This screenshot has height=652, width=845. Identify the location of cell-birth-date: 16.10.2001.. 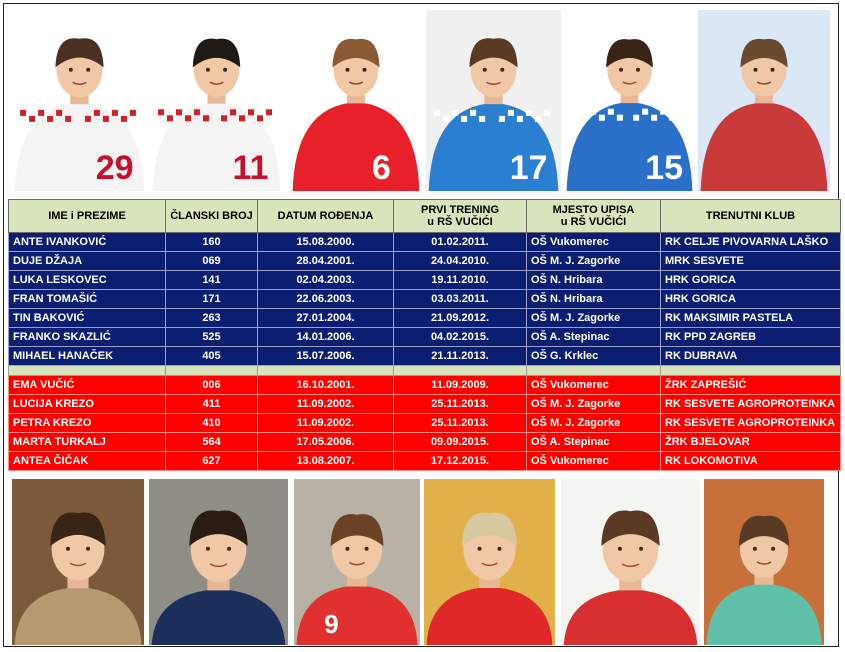
(325, 385).